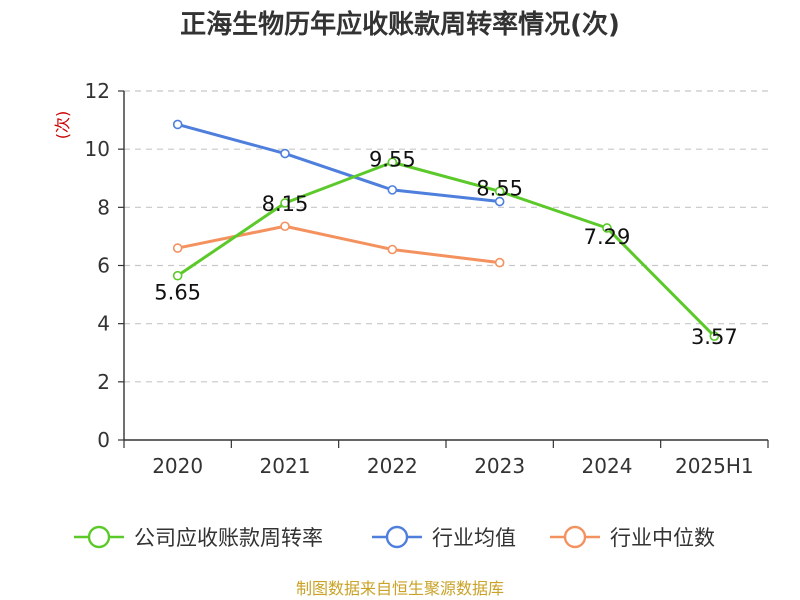  Describe the element at coordinates (499, 466) in the screenshot. I see `x-tick-label: 2023` at that location.